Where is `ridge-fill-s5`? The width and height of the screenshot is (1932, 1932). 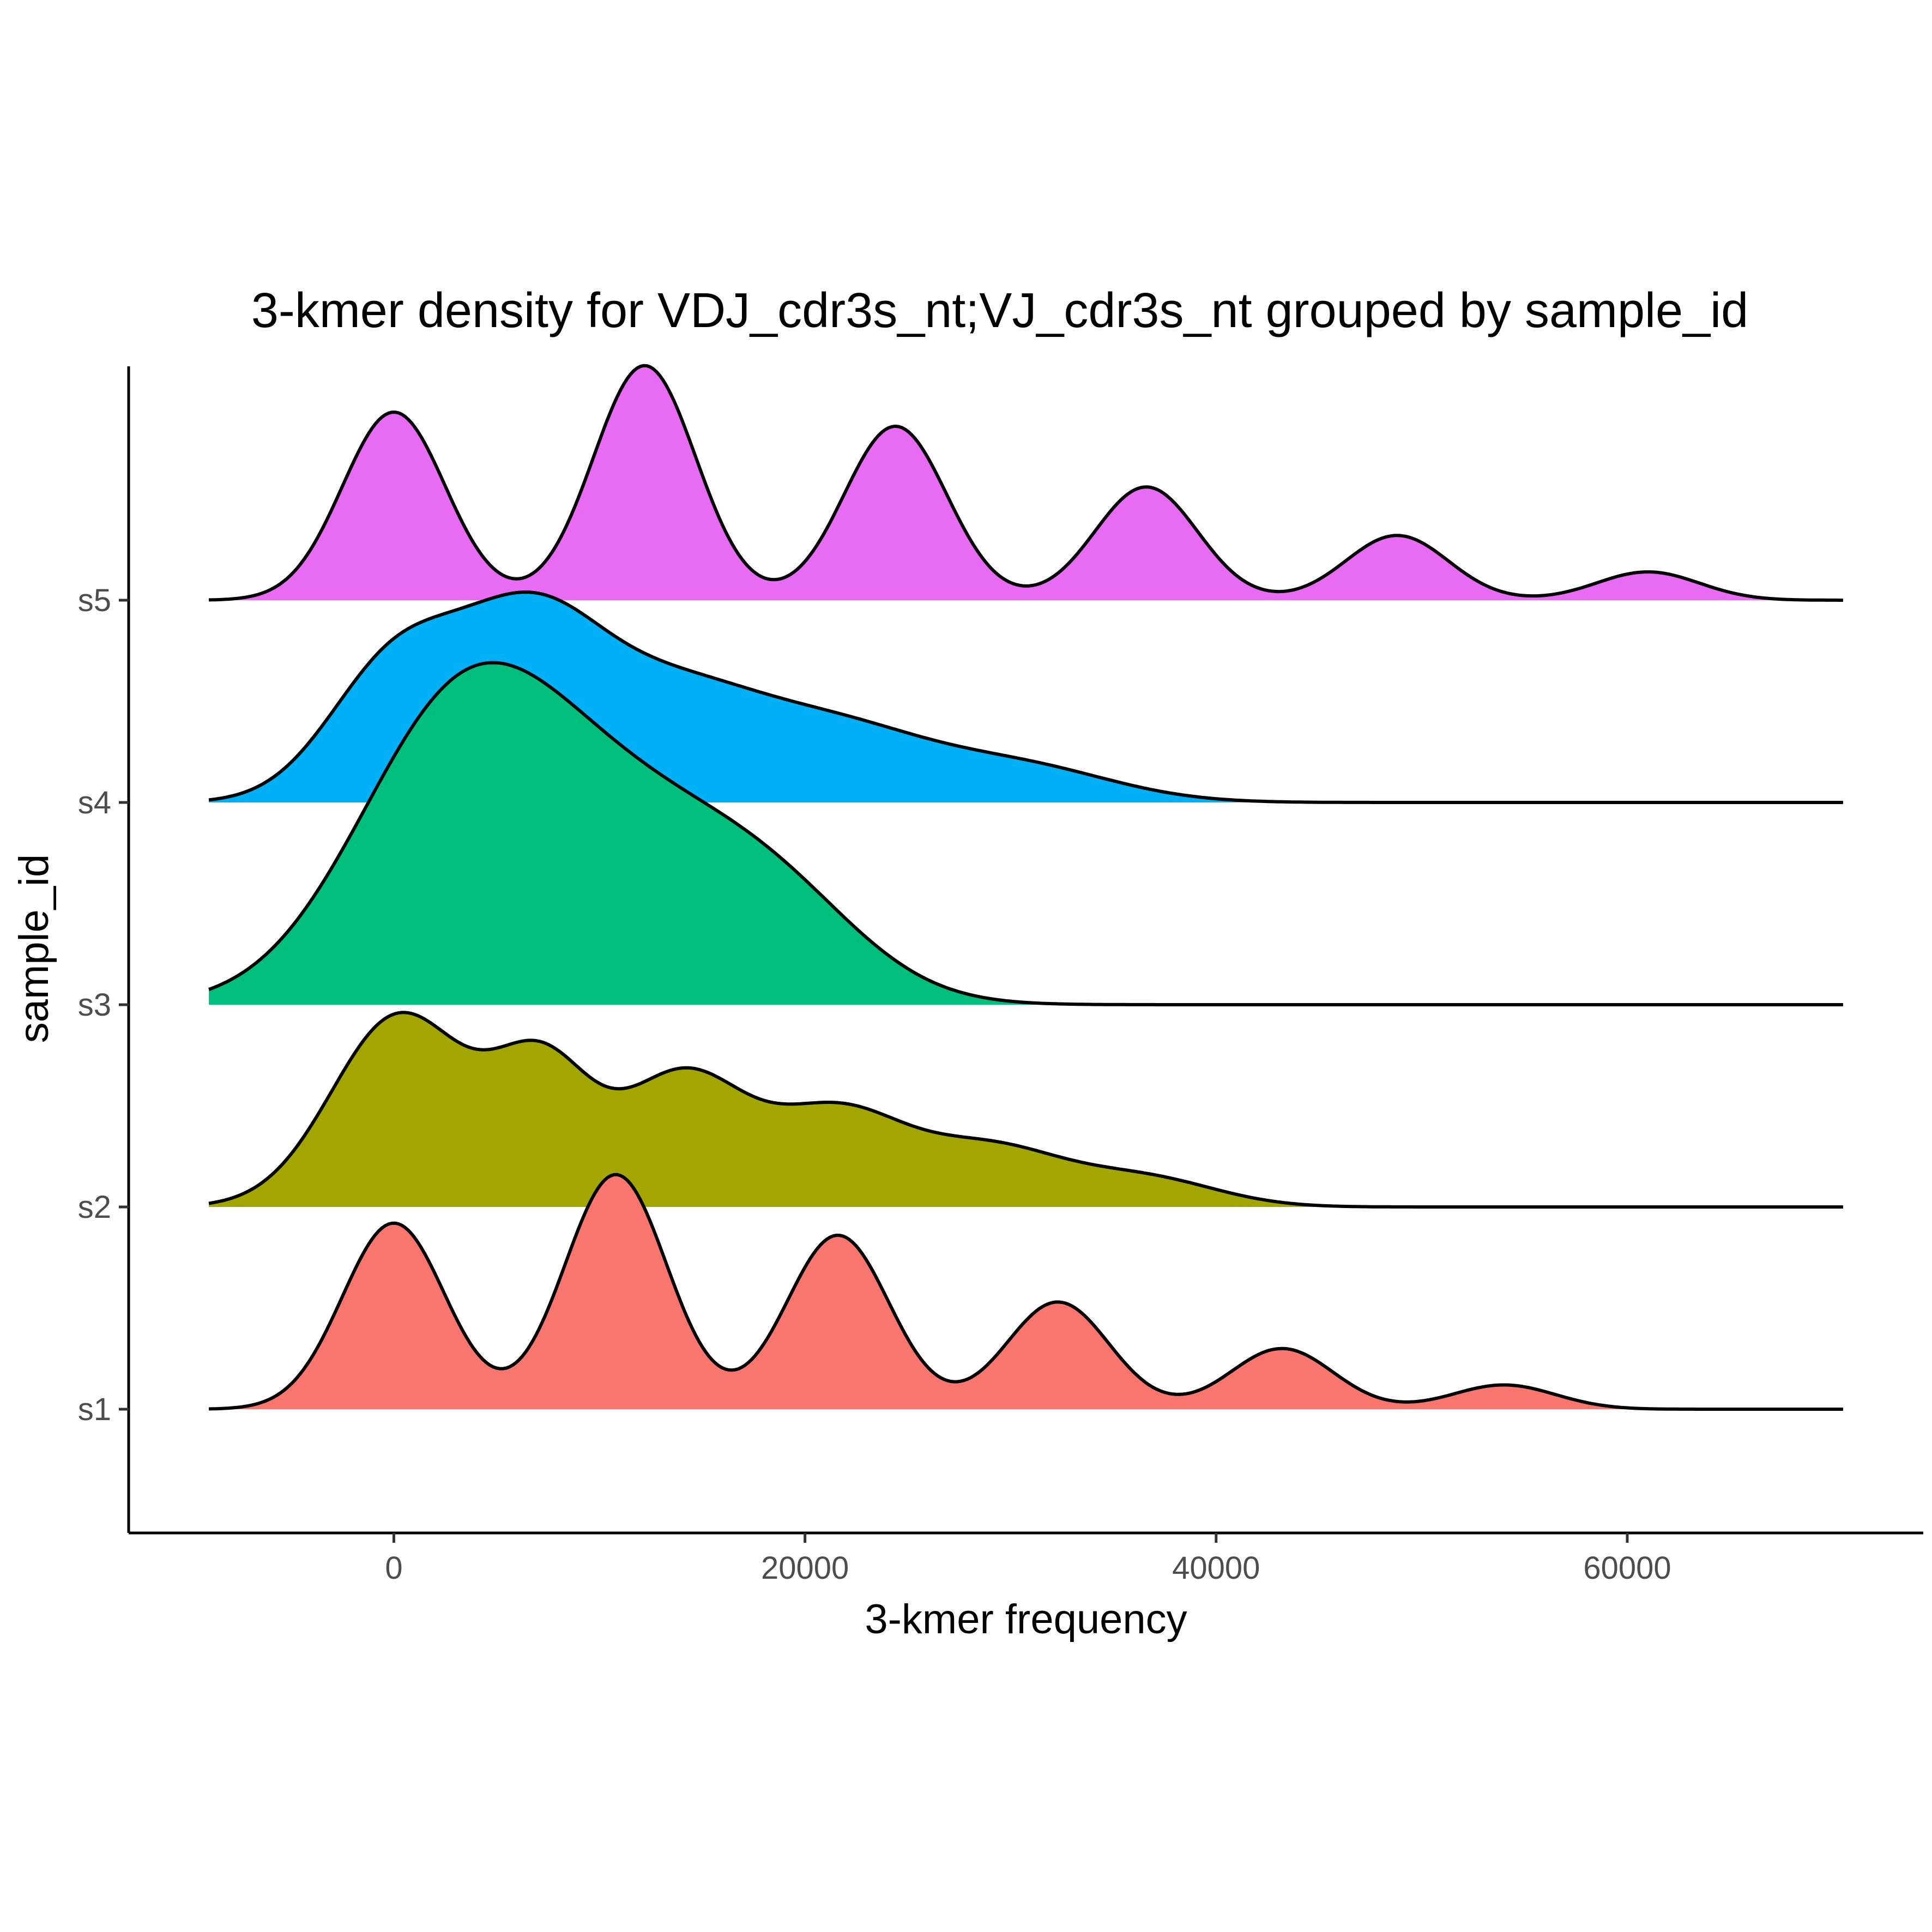 ridge-fill-s5 is located at coordinates (1026, 482).